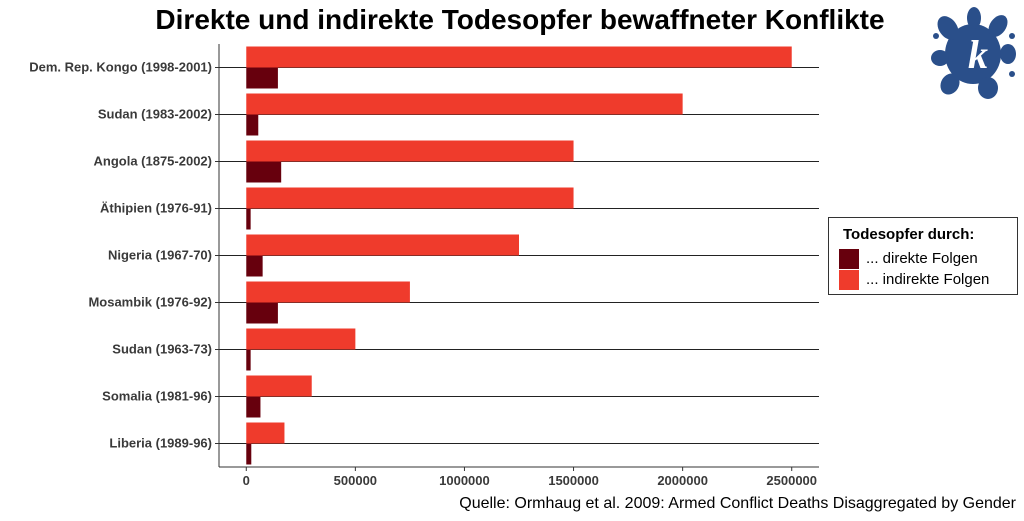 This screenshot has height=521, width=1024. What do you see at coordinates (153, 161) in the screenshot?
I see `y-tick-label: Angola (1875-2002)` at bounding box center [153, 161].